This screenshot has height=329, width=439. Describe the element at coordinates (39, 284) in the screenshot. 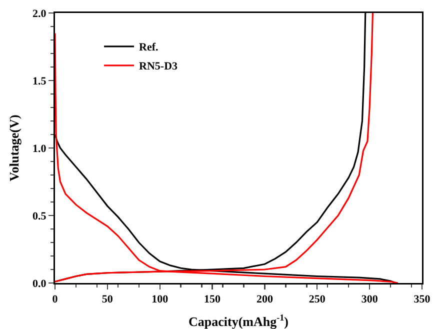

I see `y-tick-label: 0.0` at that location.